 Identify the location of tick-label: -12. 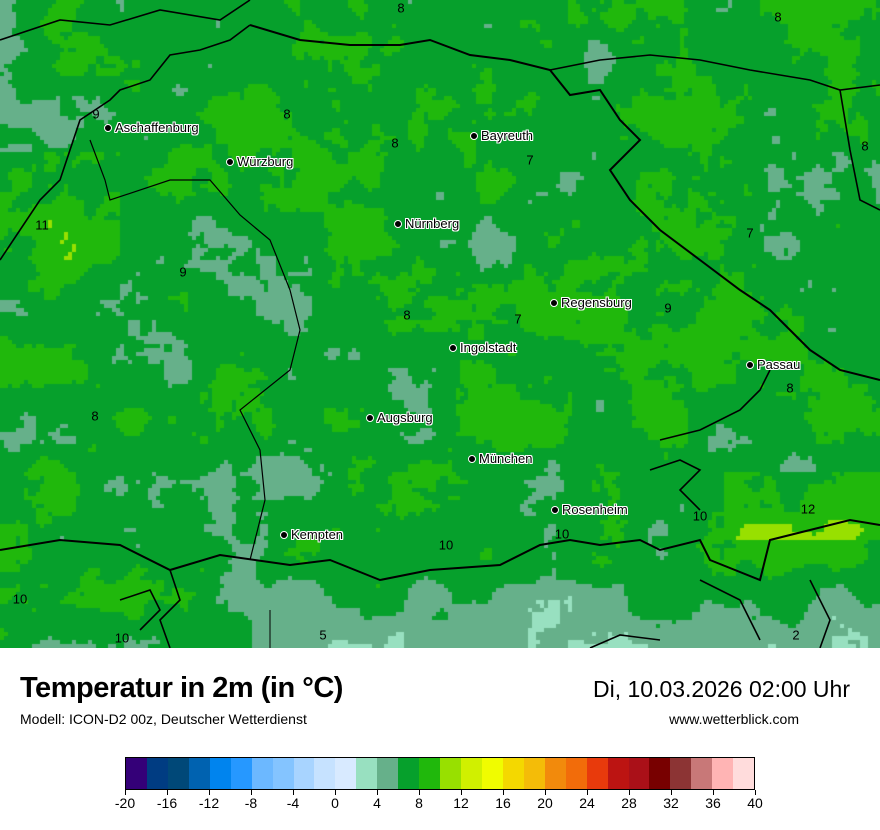
(209, 803).